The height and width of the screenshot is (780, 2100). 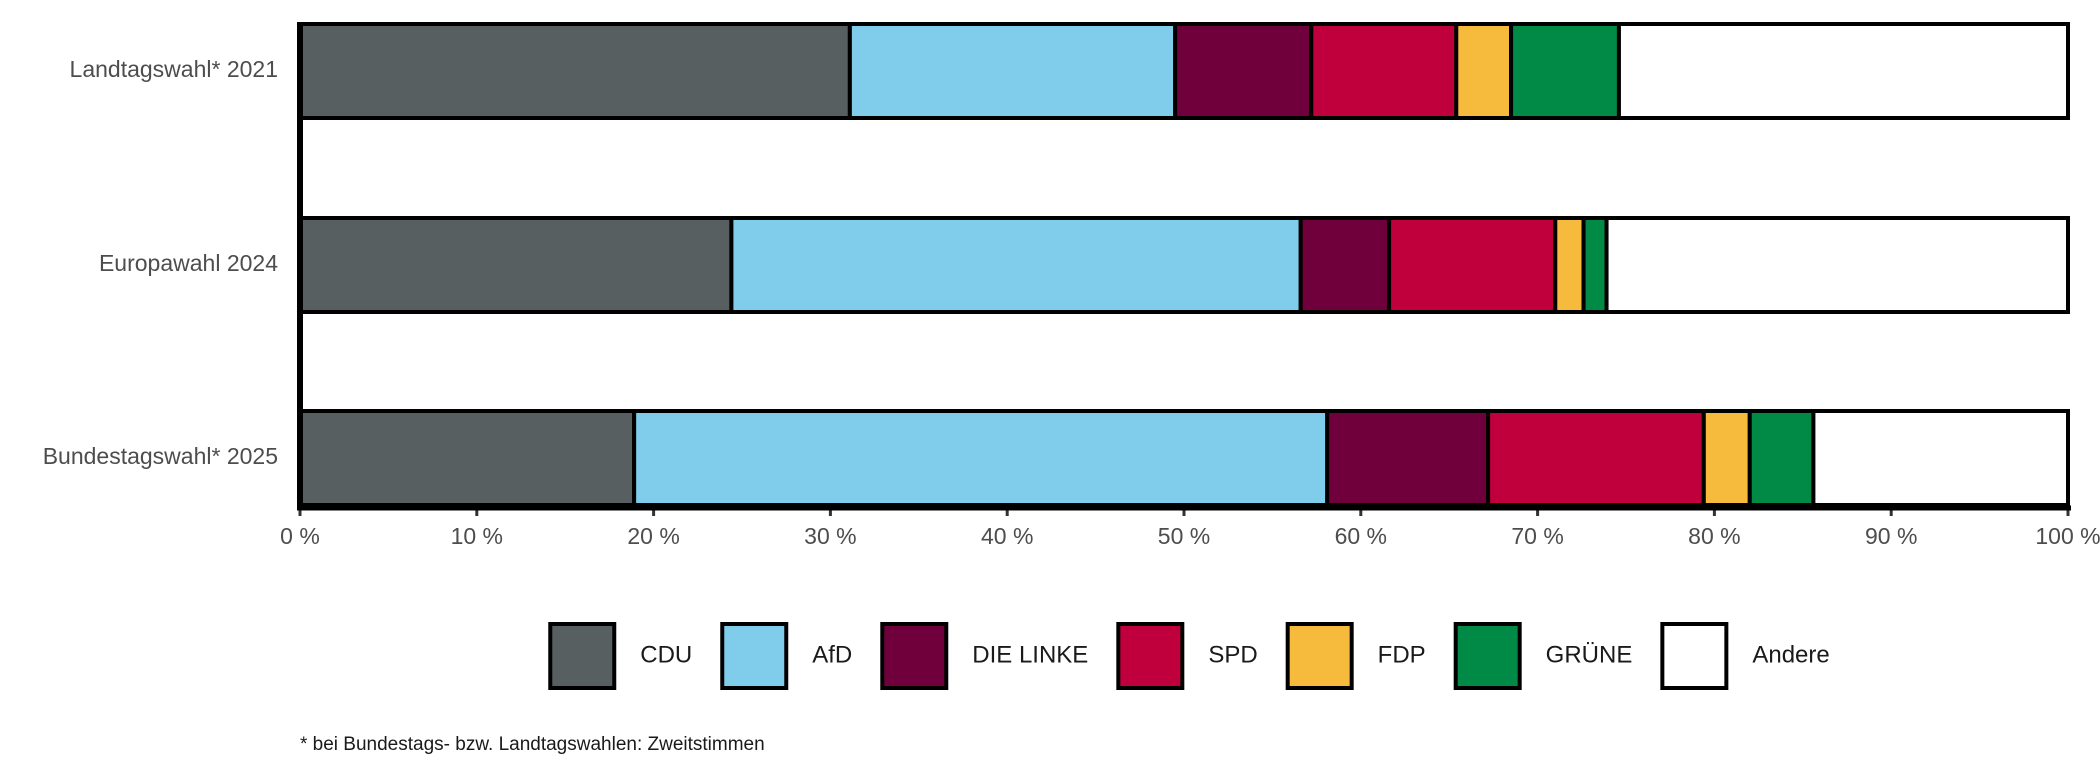 I want to click on legend-label: SPD, so click(x=1232, y=654).